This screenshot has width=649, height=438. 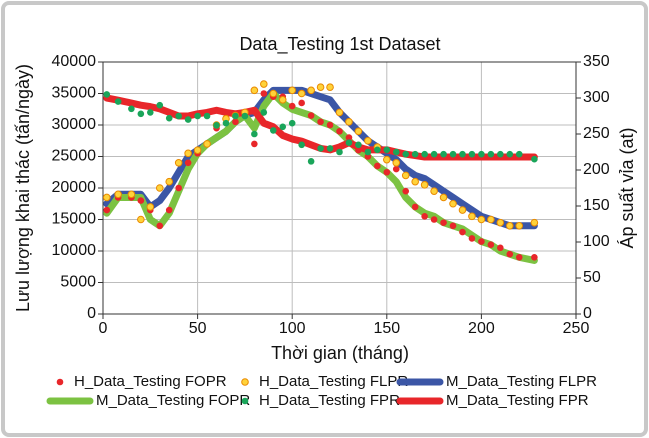 What do you see at coordinates (587, 313) in the screenshot?
I see `y2-tick-label: 0` at bounding box center [587, 313].